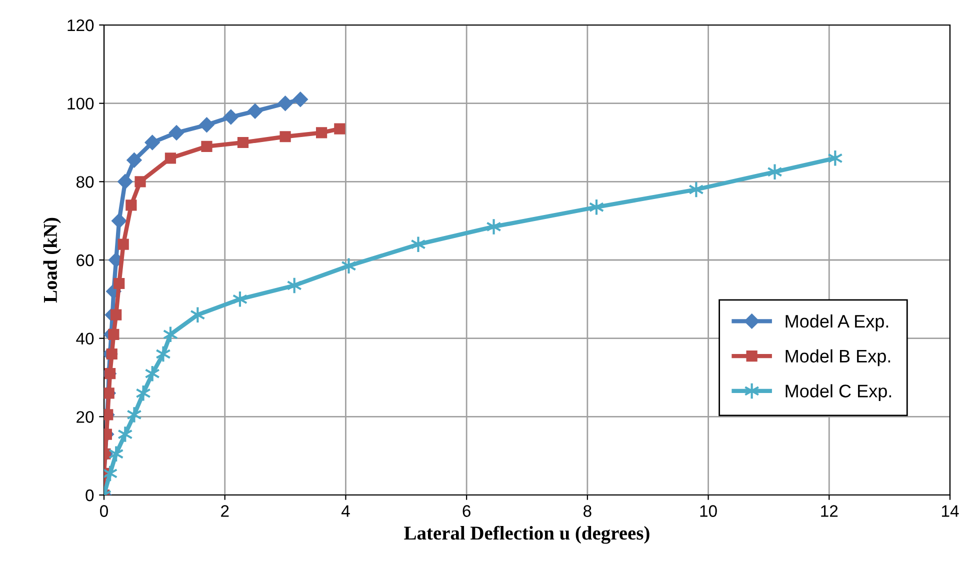 The width and height of the screenshot is (974, 571). I want to click on legend-label: Model B Exp., so click(838, 357).